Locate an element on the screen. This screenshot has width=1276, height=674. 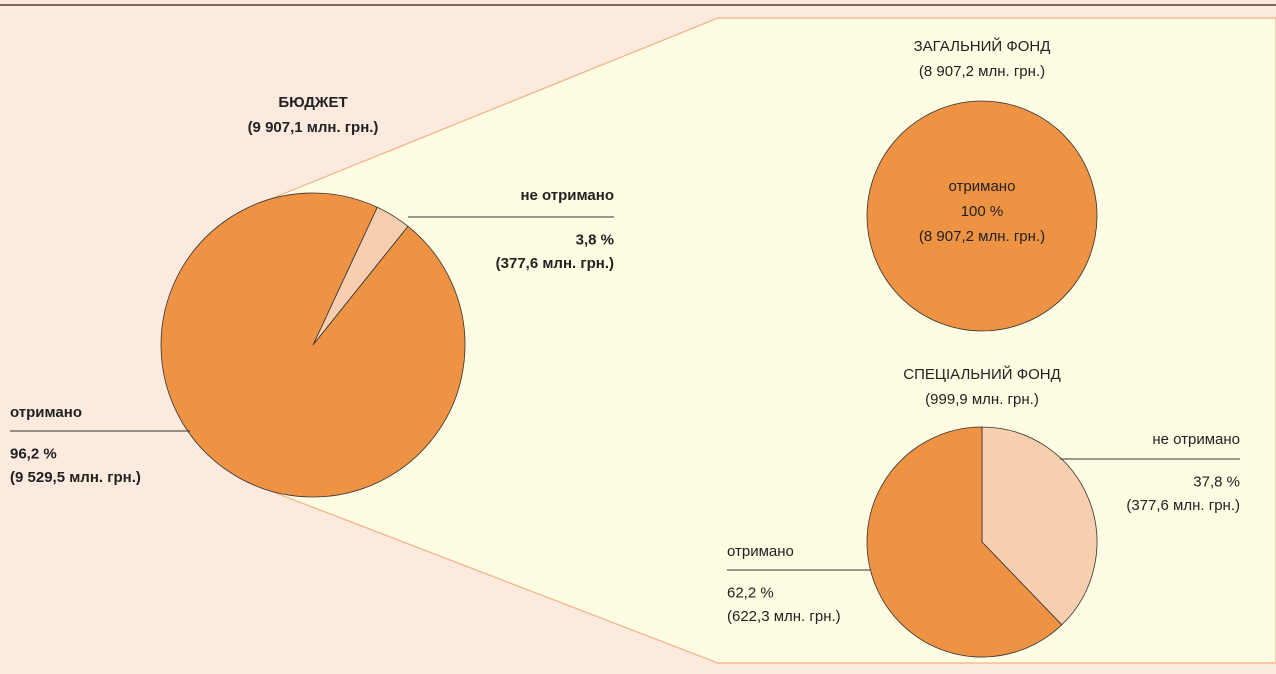
pie-subtitle: (9 907,1 млн. грн.) is located at coordinates (313, 127).